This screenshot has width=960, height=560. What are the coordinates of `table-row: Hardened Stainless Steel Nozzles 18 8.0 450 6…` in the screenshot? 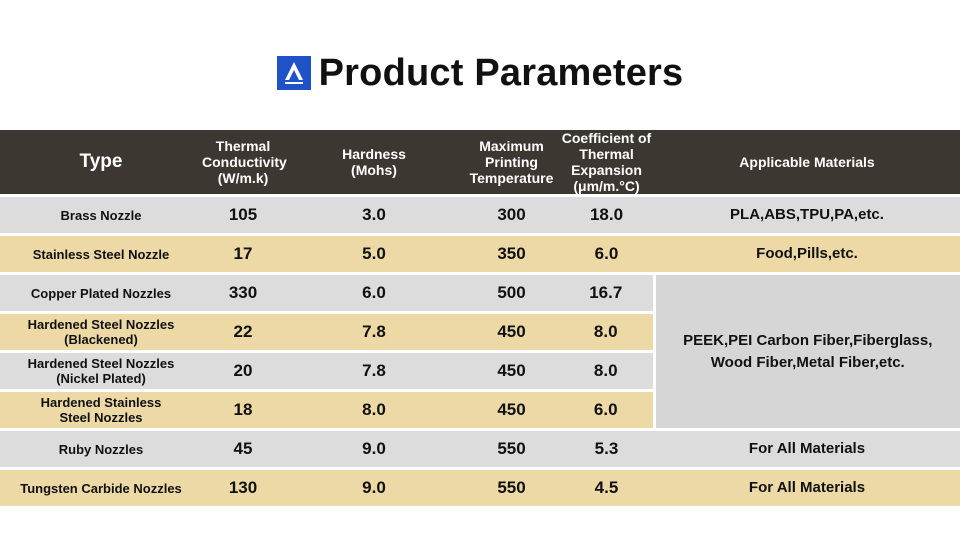 It's located at (480, 410).